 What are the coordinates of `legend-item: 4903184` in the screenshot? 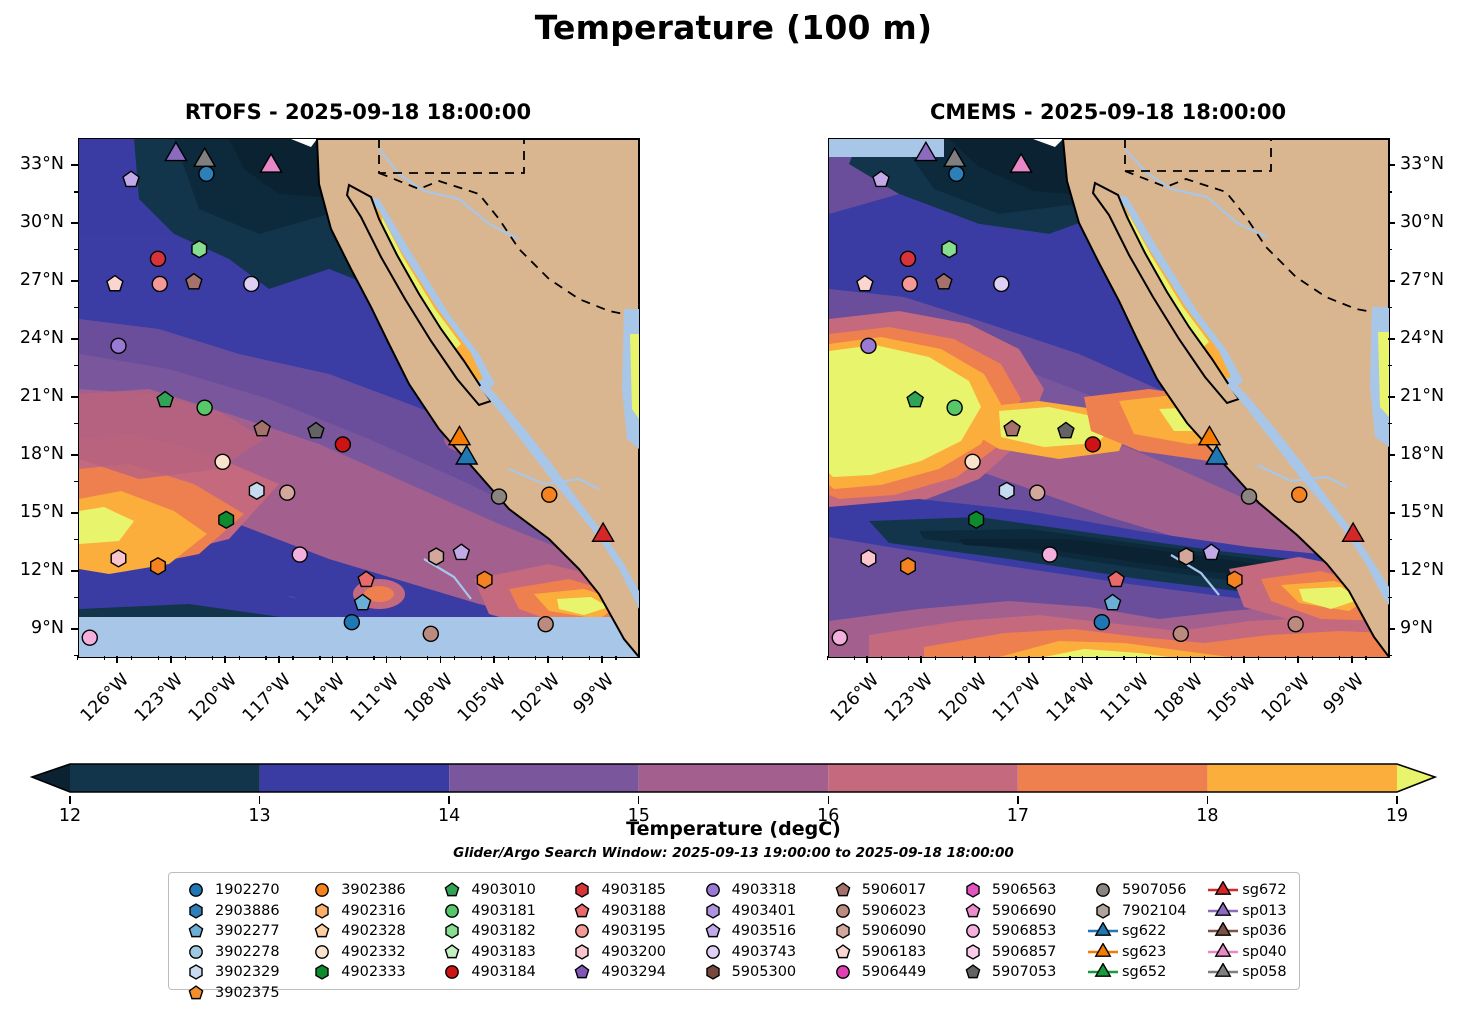 It's located at (500, 972).